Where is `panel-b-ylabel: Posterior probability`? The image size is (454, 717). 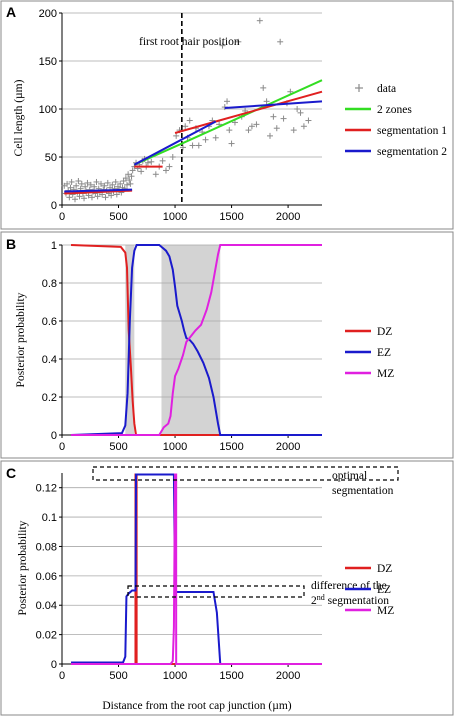
panel-b-ylabel: Posterior probability is located at coordinates (21, 339).